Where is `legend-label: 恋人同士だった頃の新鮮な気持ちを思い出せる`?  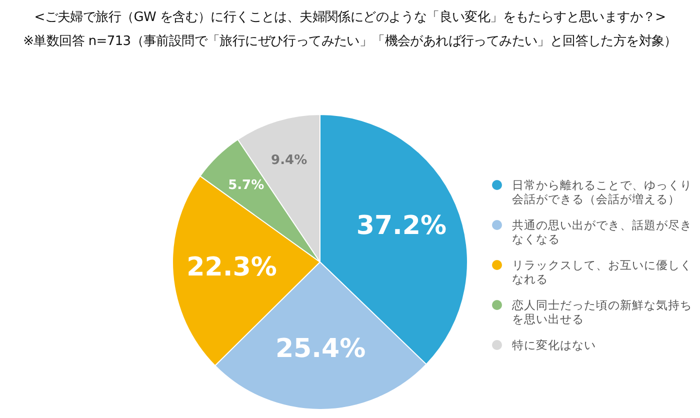 legend-label: 恋人同士だった頃の新鮮な気持ちを思い出せる is located at coordinates (602, 312).